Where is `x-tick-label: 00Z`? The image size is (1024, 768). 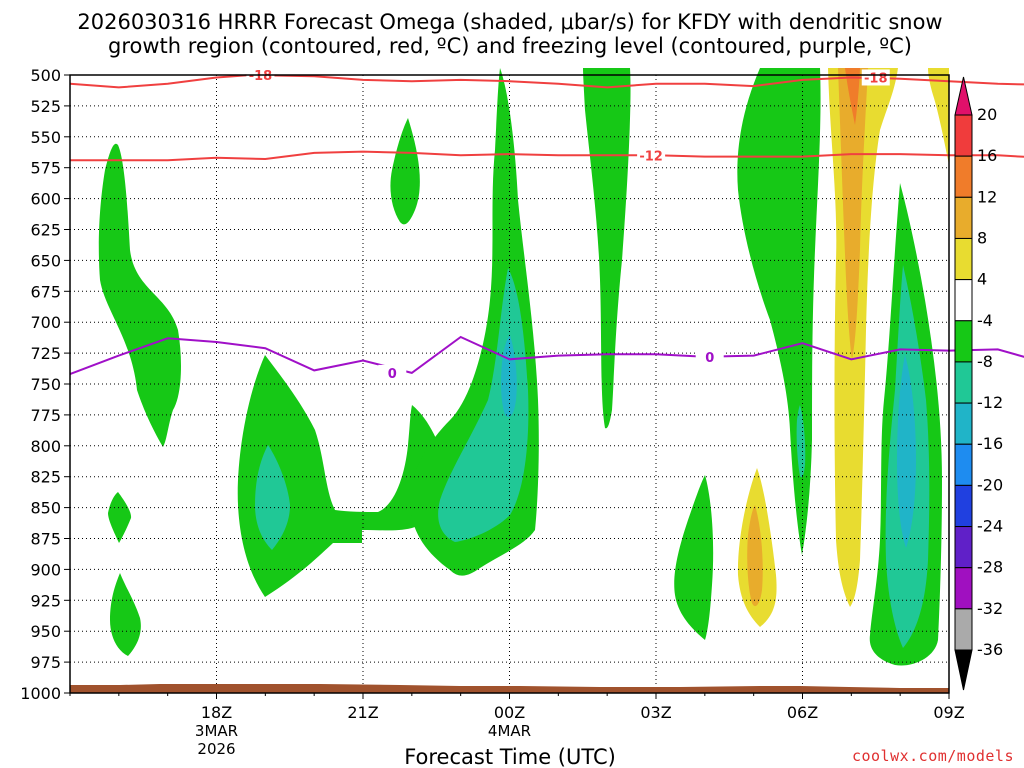 x-tick-label: 00Z is located at coordinates (509, 712).